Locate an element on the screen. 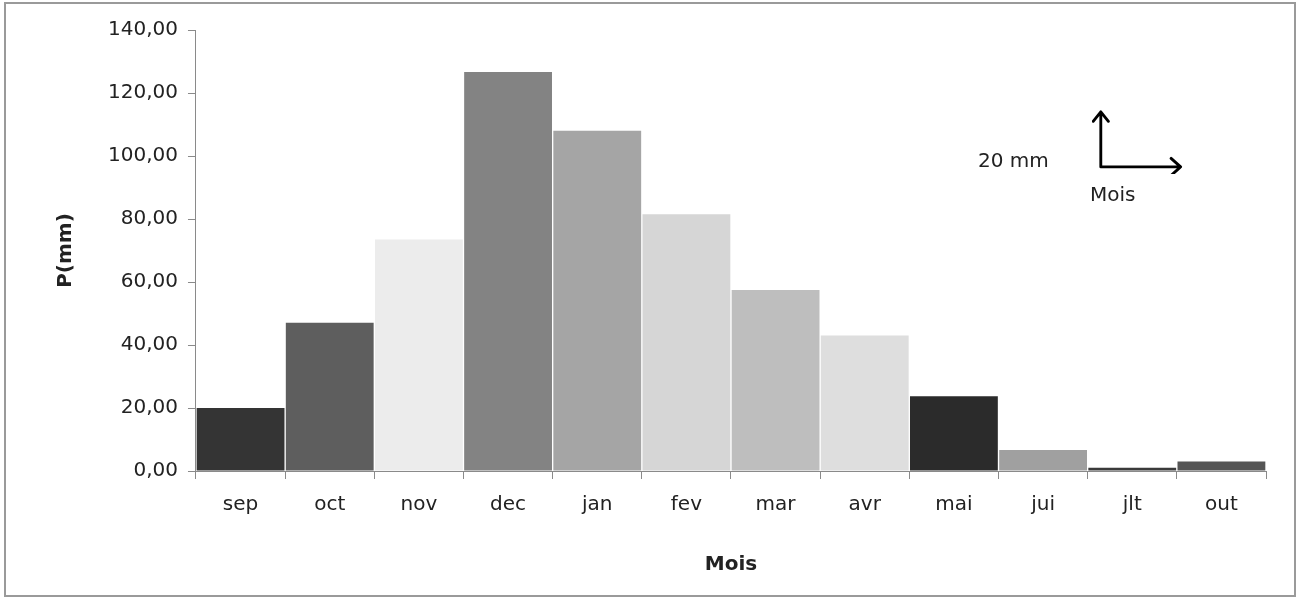 The height and width of the screenshot is (601, 1306). y-tick-label: 80,00 is located at coordinates (149, 217).